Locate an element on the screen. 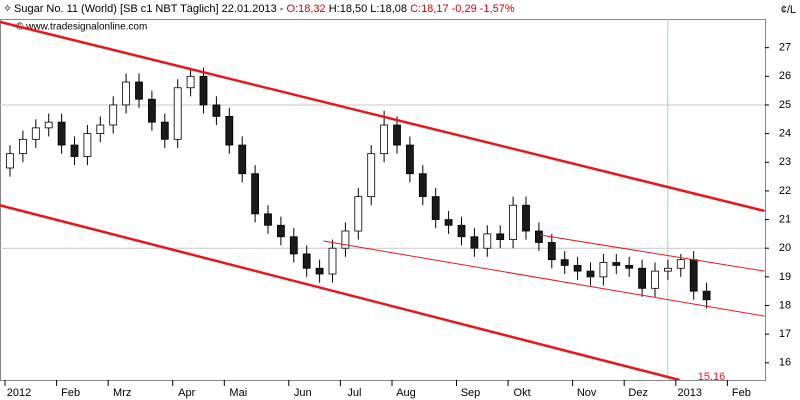 The height and width of the screenshot is (400, 800). unit: ¢/L is located at coordinates (788, 10).